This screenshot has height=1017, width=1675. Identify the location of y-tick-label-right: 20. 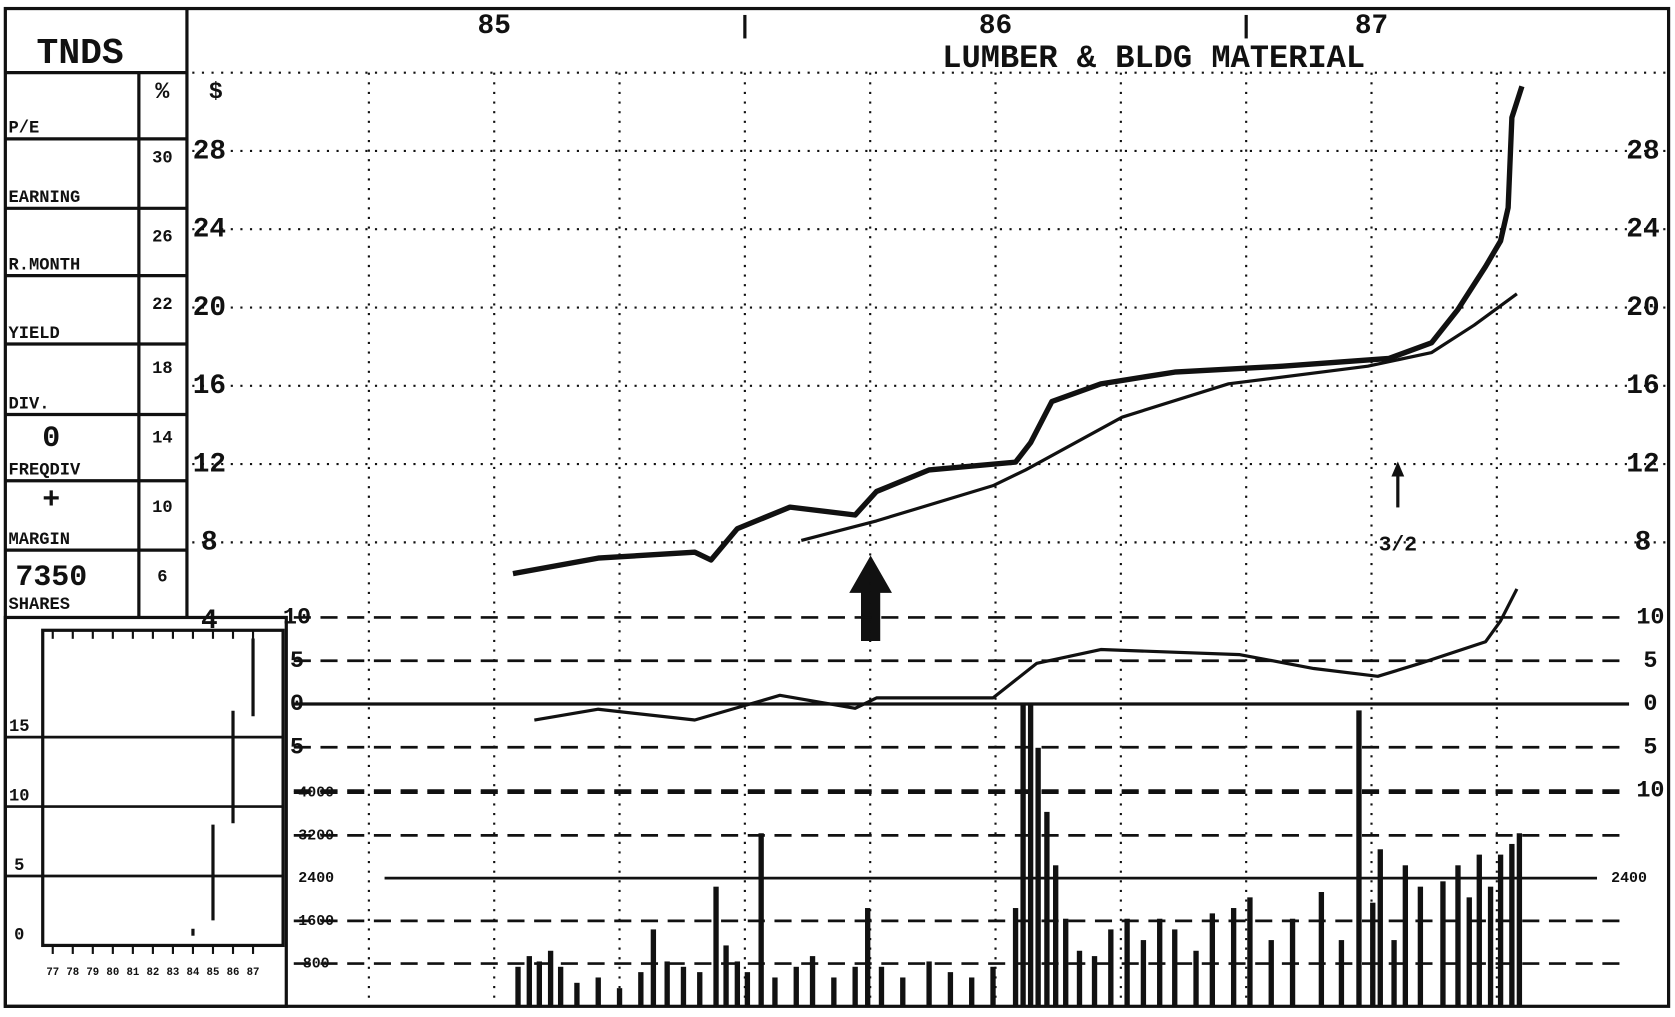
(1642, 308).